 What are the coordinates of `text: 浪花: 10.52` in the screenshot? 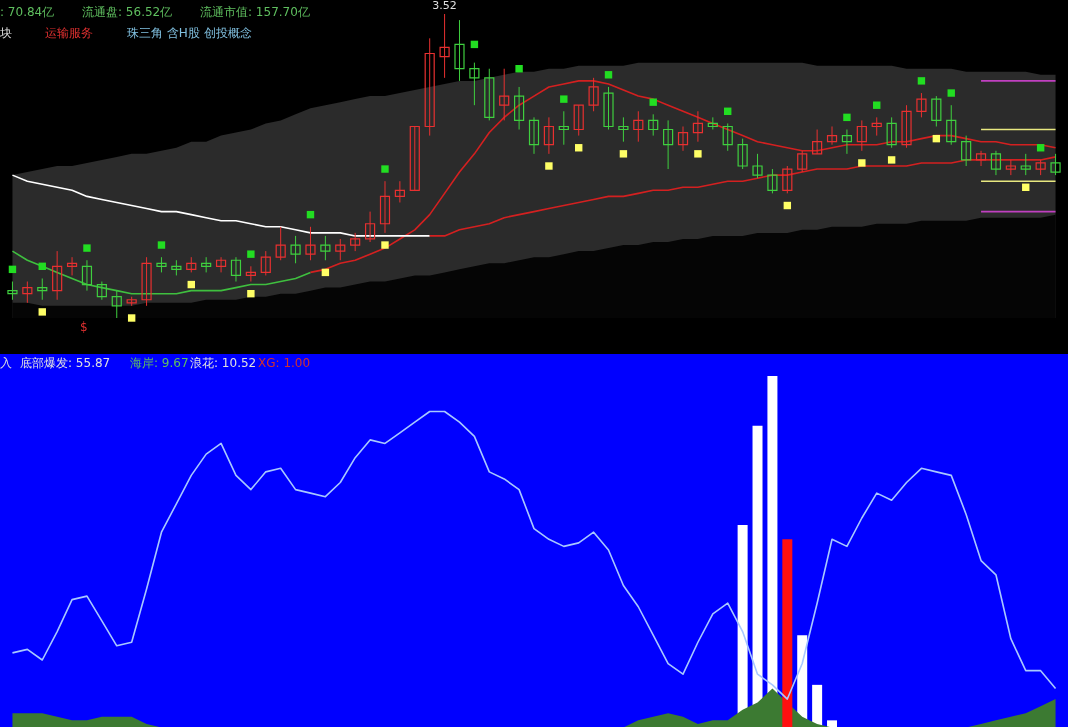 It's located at (223, 363).